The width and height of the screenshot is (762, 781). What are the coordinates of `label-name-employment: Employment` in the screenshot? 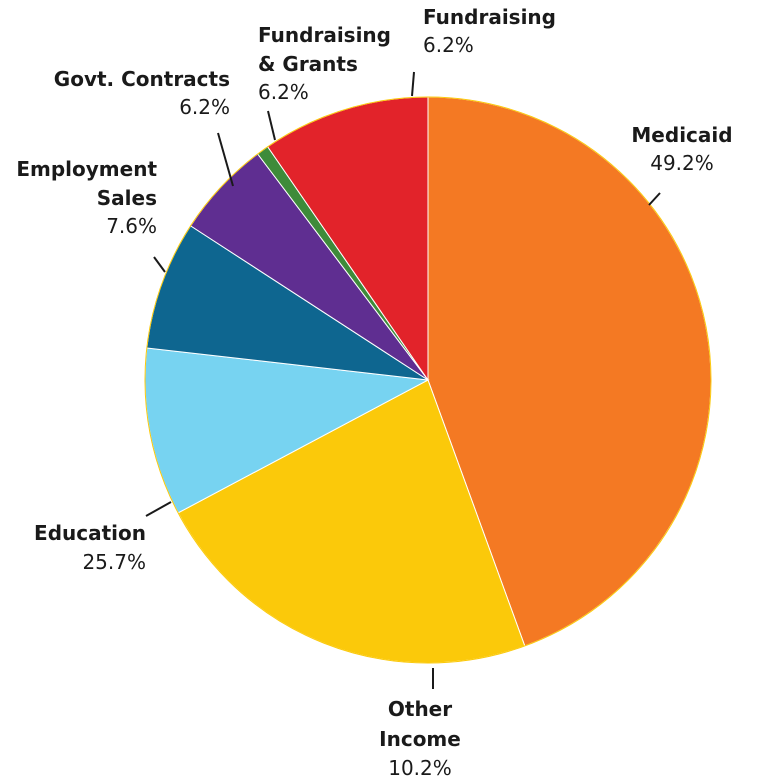 It's located at (86, 169).